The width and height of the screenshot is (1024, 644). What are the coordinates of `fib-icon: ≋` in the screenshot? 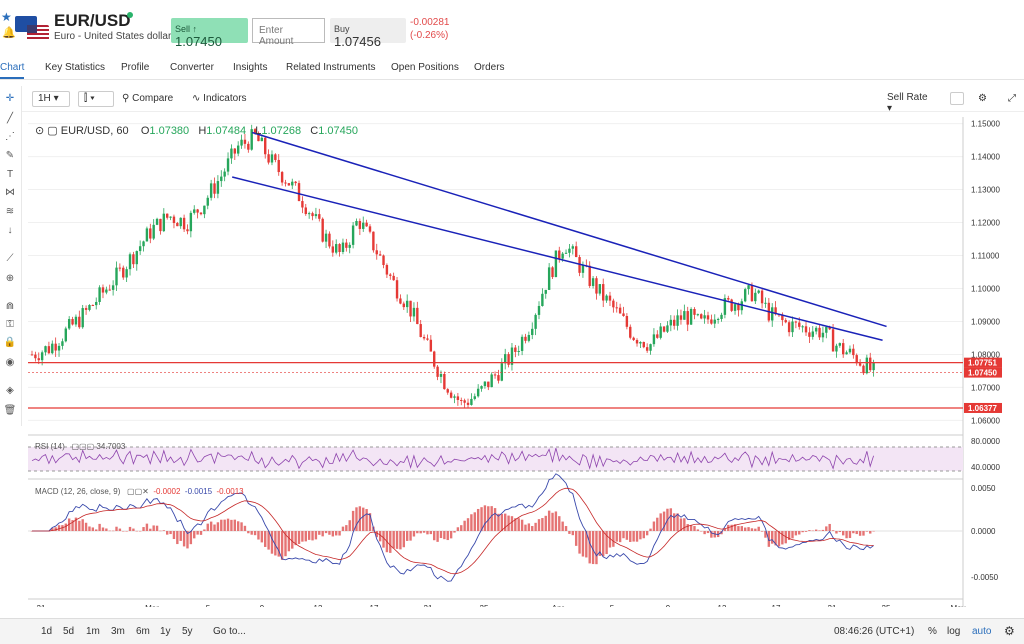 It's located at (10, 211).